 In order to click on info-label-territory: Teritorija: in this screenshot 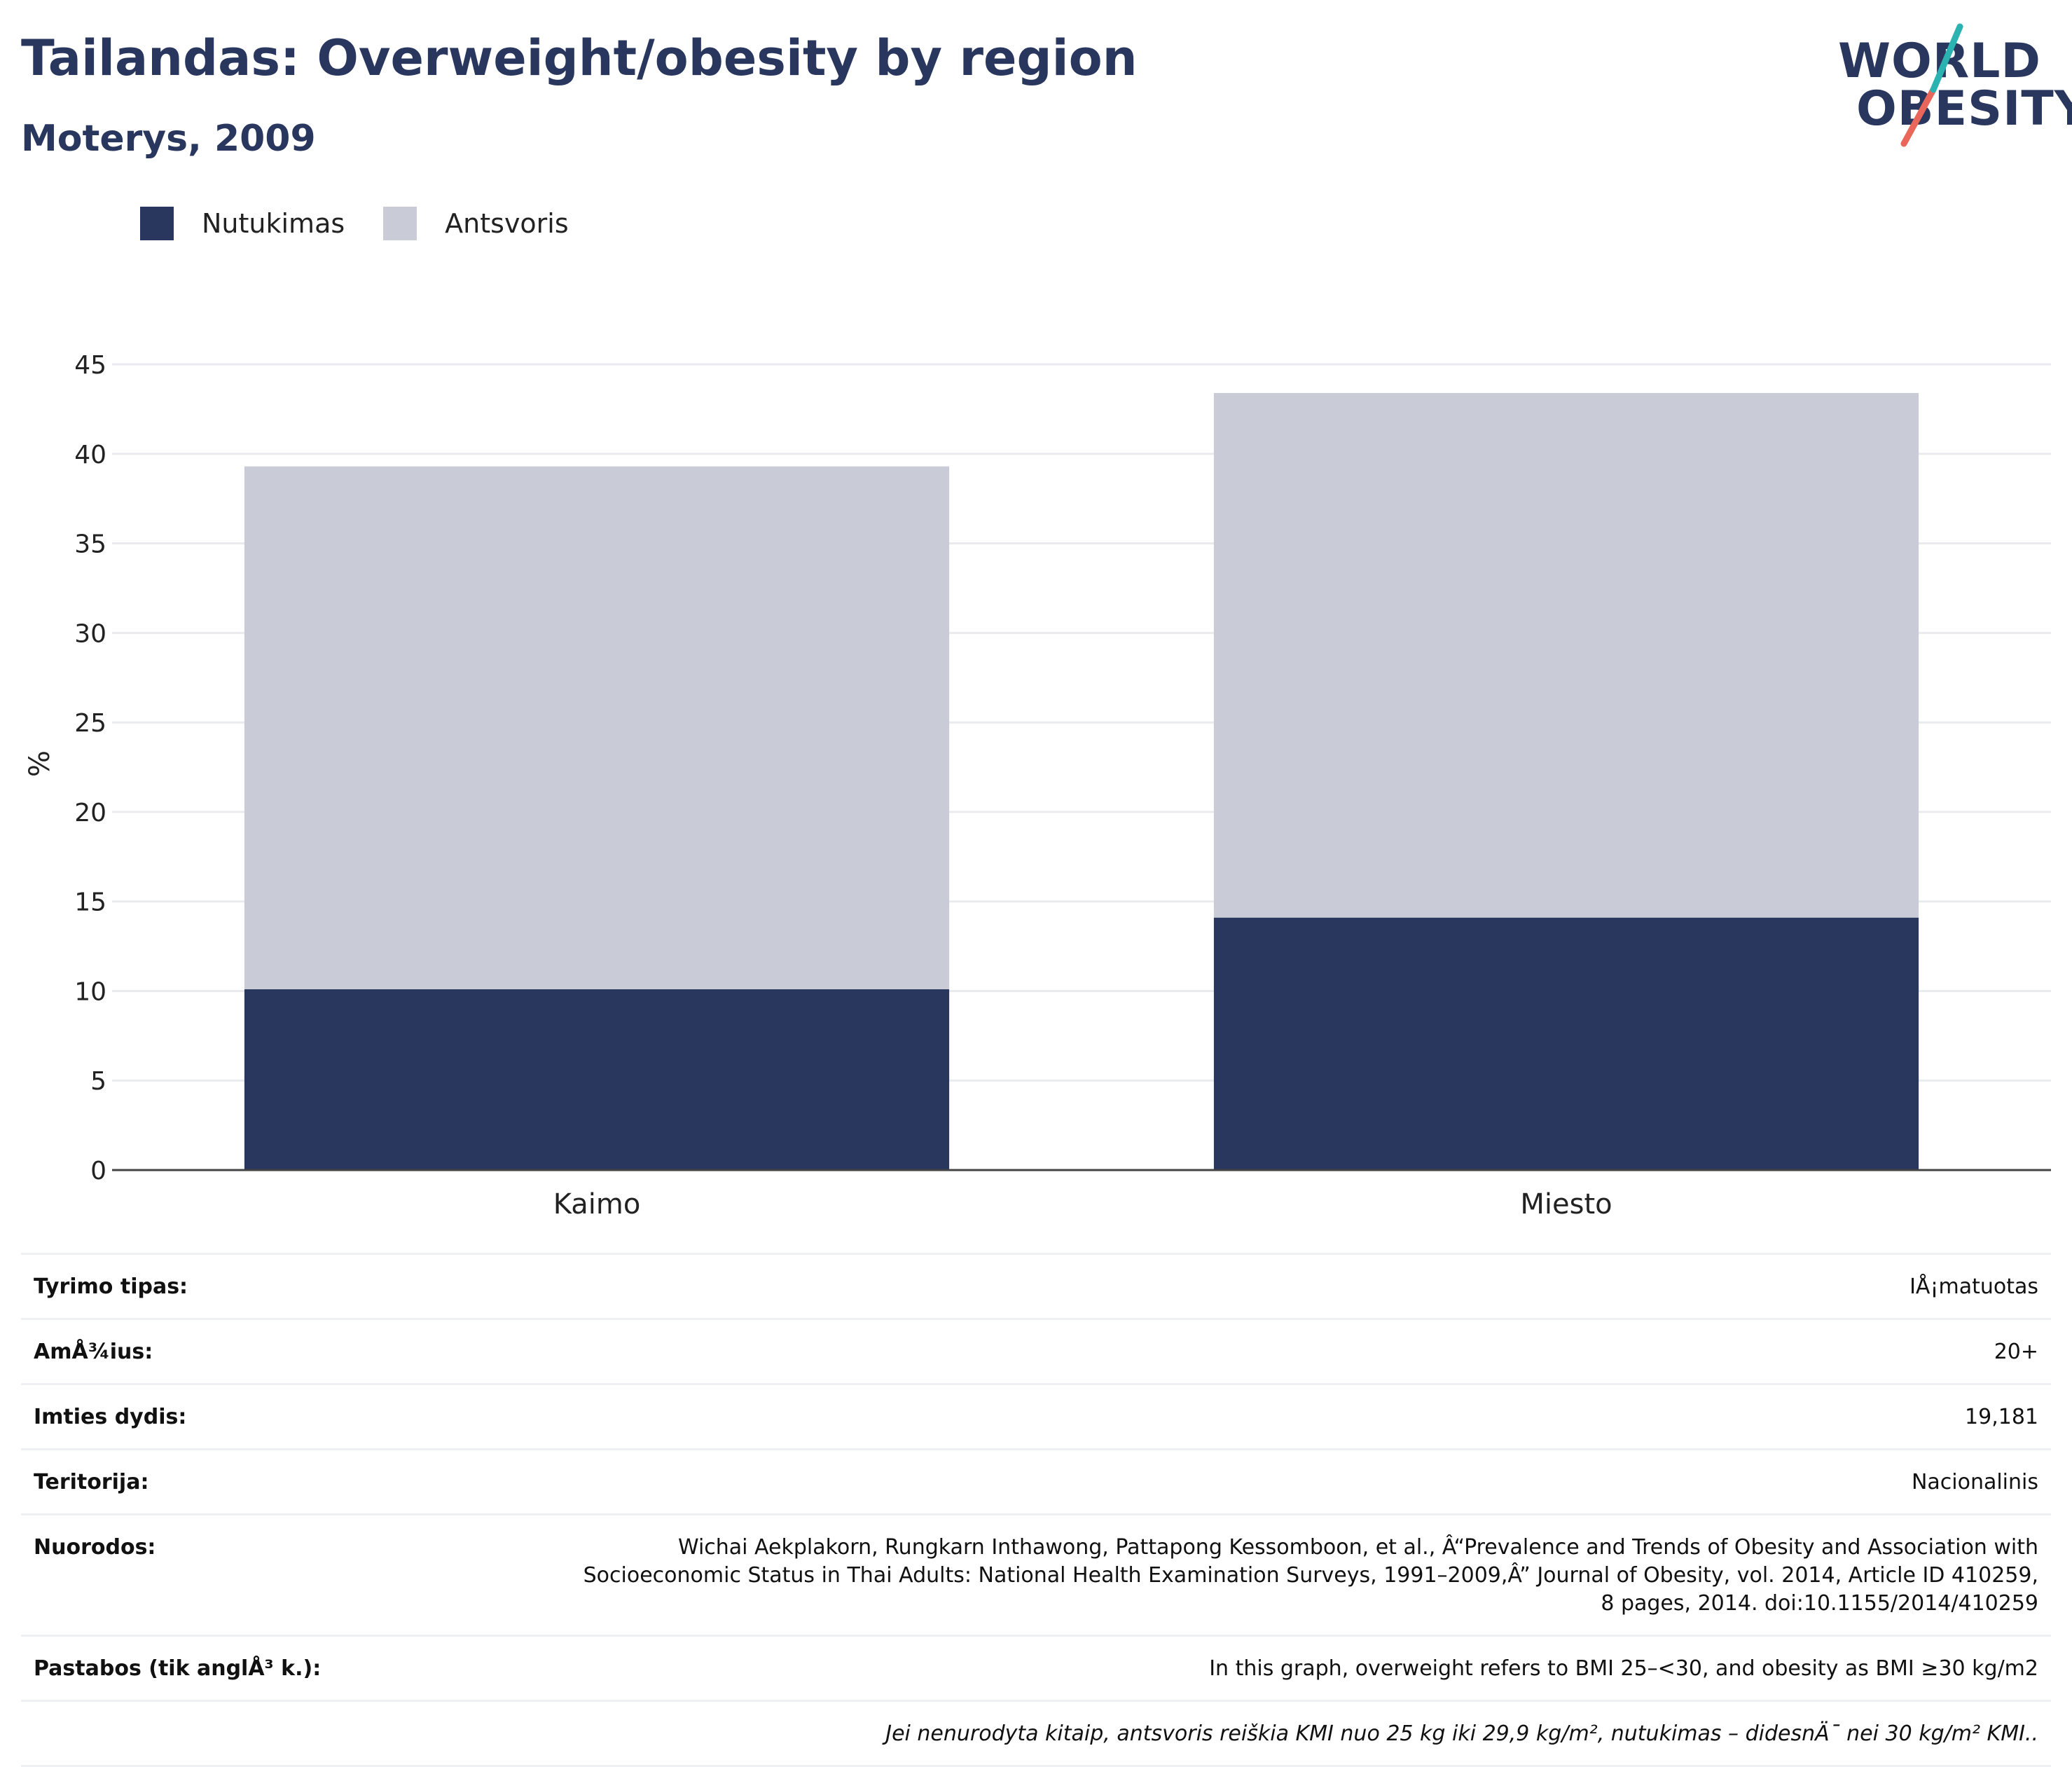, I will do `click(92, 1482)`.